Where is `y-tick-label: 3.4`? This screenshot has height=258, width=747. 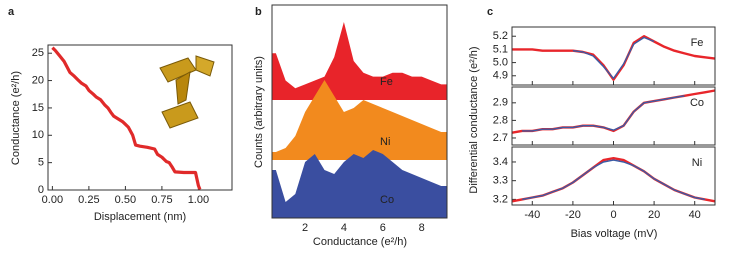 y-tick-label: 3.4 is located at coordinates (500, 162).